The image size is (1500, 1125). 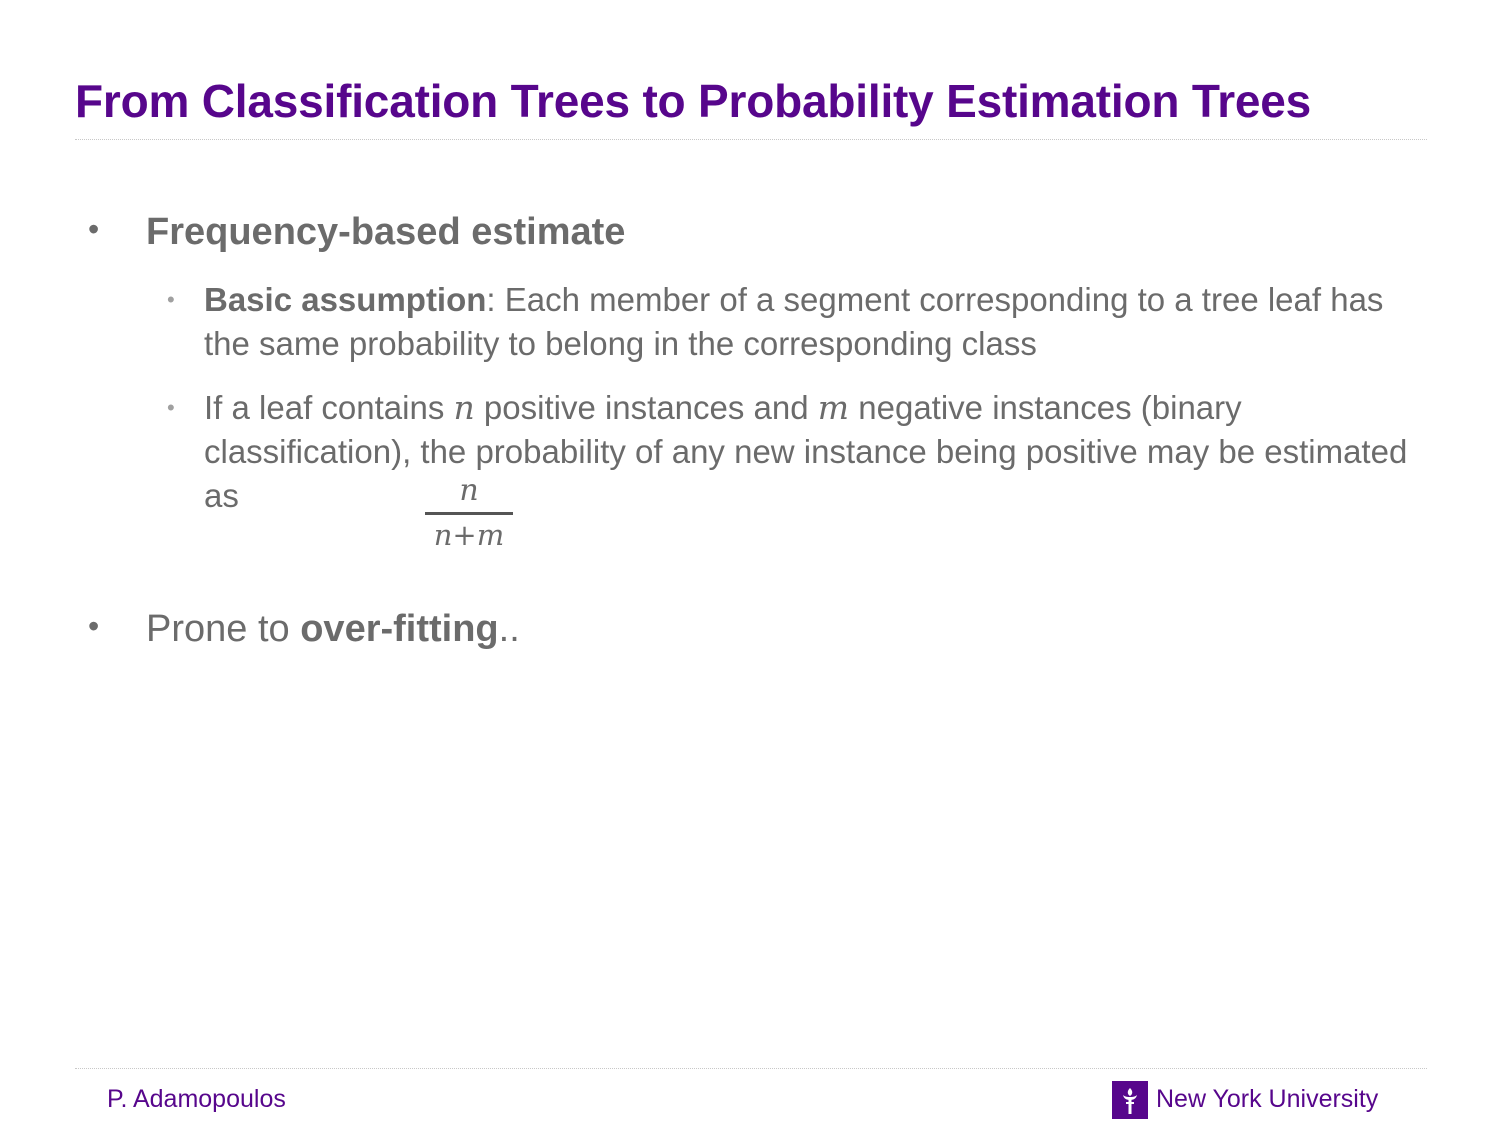 What do you see at coordinates (464, 407) in the screenshot?
I see `variable-n: n` at bounding box center [464, 407].